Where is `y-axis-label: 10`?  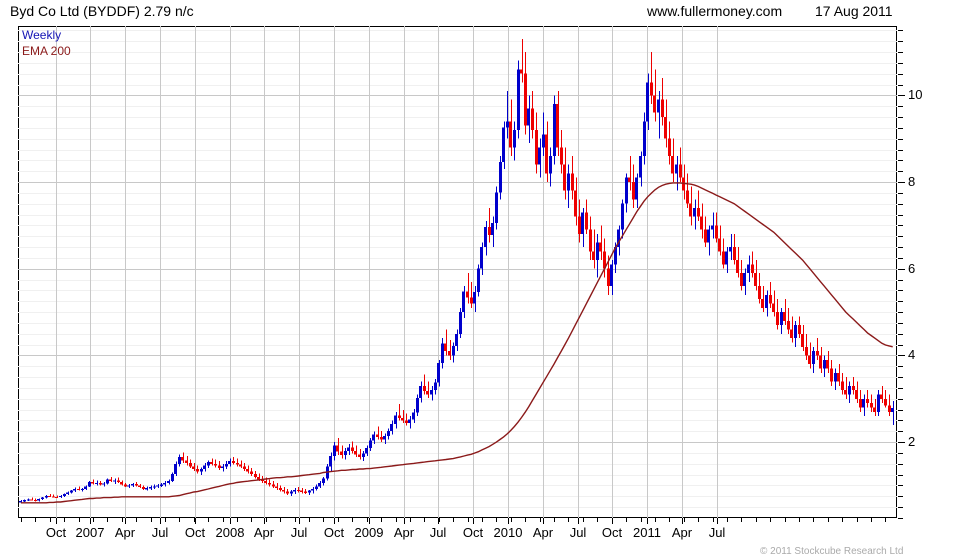
y-axis-label: 10 is located at coordinates (915, 94).